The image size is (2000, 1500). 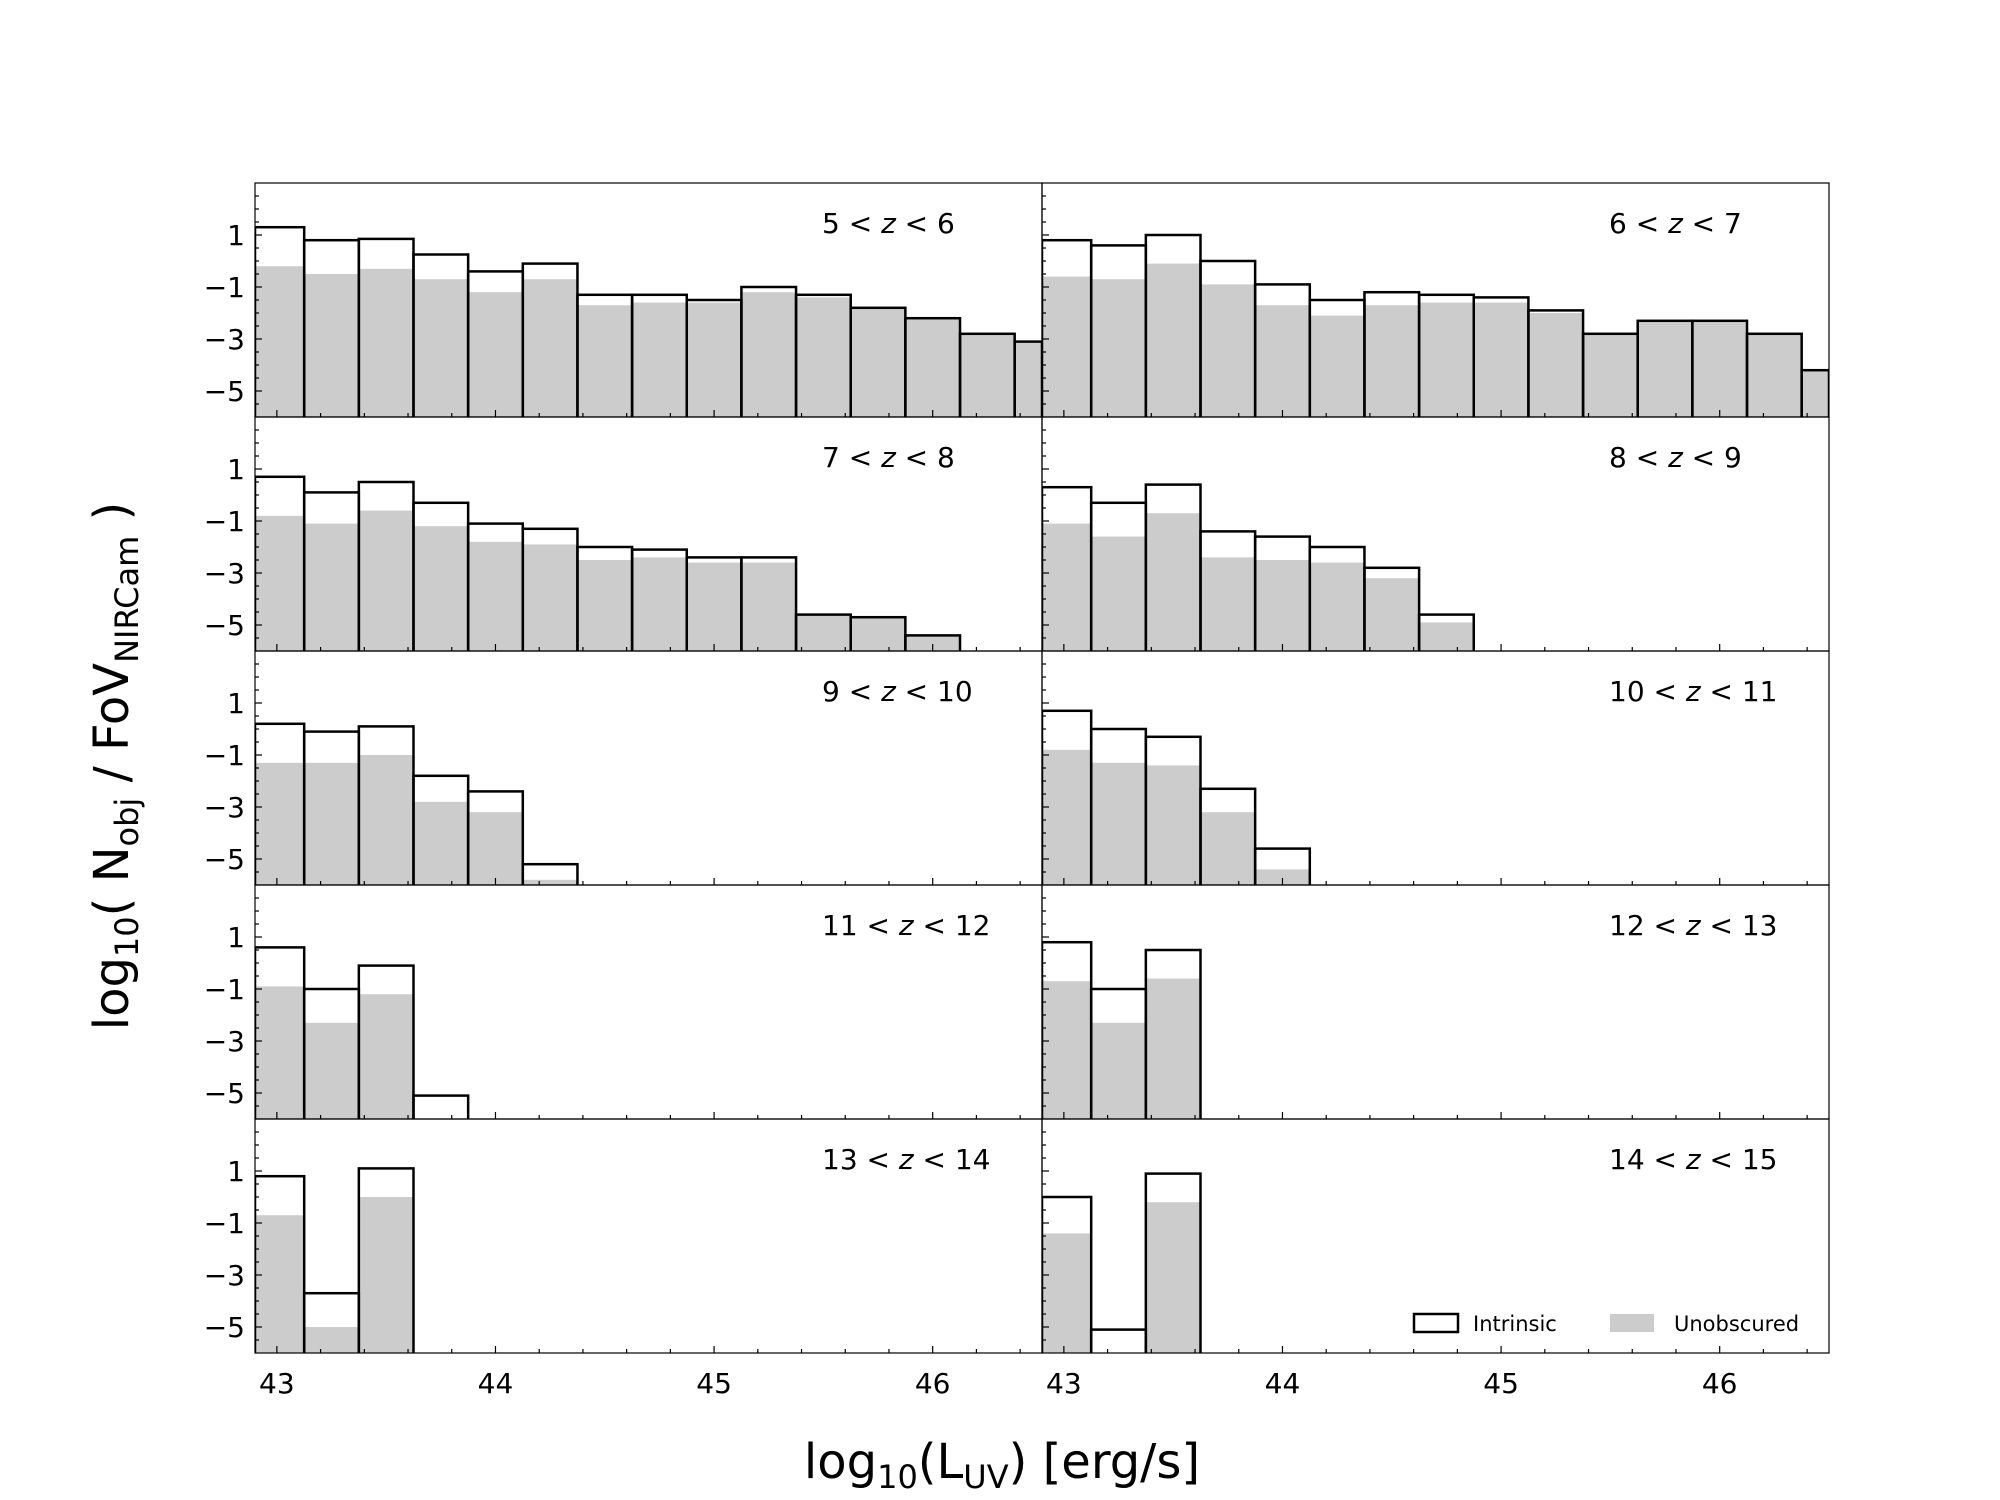 I want to click on panel-9-10: 1 −1 −3 −5 9 < z < 10, so click(x=623, y=768).